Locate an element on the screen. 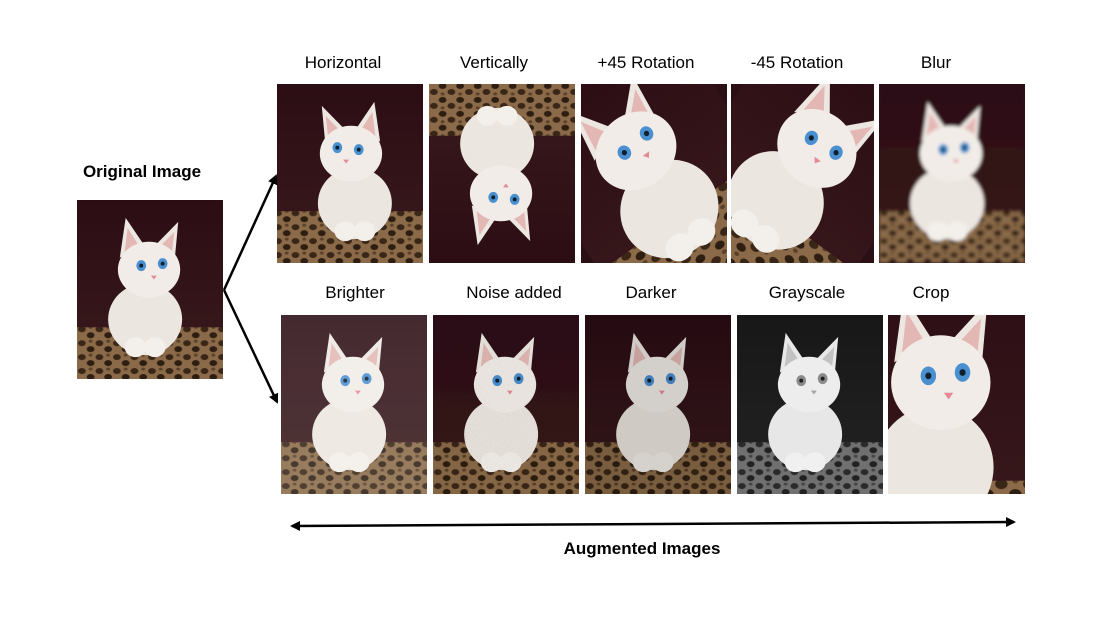 The height and width of the screenshot is (619, 1100). arrow-to-row1 is located at coordinates (250, 232).